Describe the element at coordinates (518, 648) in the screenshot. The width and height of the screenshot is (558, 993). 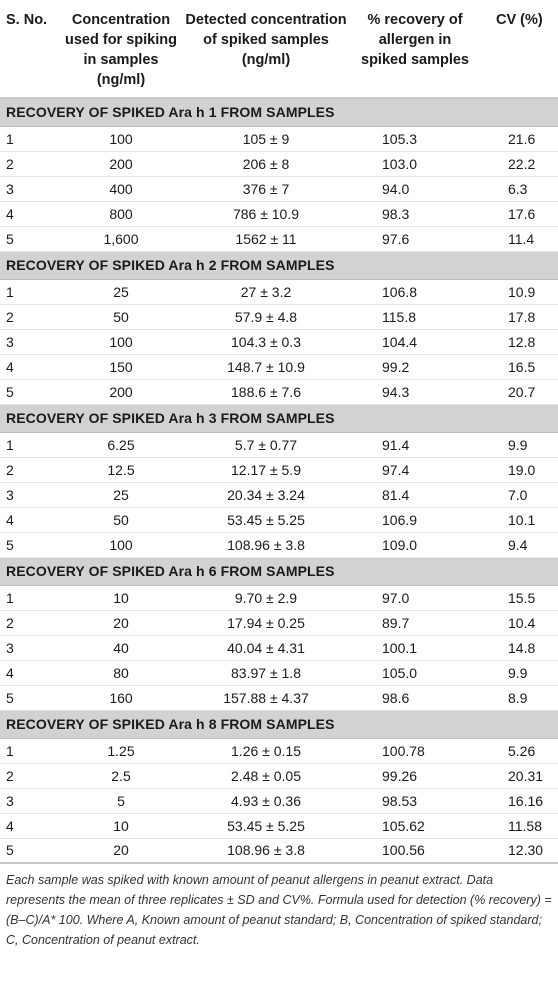
I see `cell-cv: 14.8` at that location.